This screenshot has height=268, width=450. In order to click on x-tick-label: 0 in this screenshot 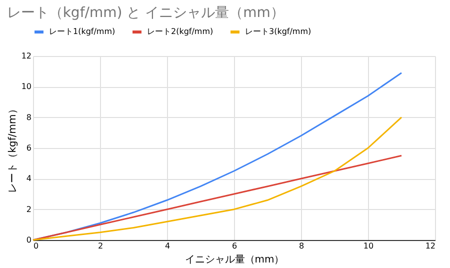, I will do `click(36, 246)`.